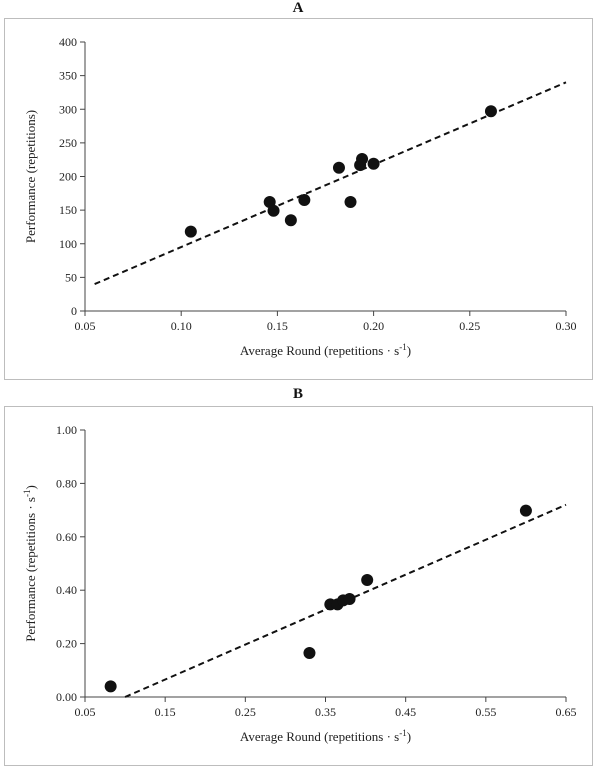 The image size is (596, 769). Describe the element at coordinates (85, 712) in the screenshot. I see `x-tick-label-b: 0.05` at that location.